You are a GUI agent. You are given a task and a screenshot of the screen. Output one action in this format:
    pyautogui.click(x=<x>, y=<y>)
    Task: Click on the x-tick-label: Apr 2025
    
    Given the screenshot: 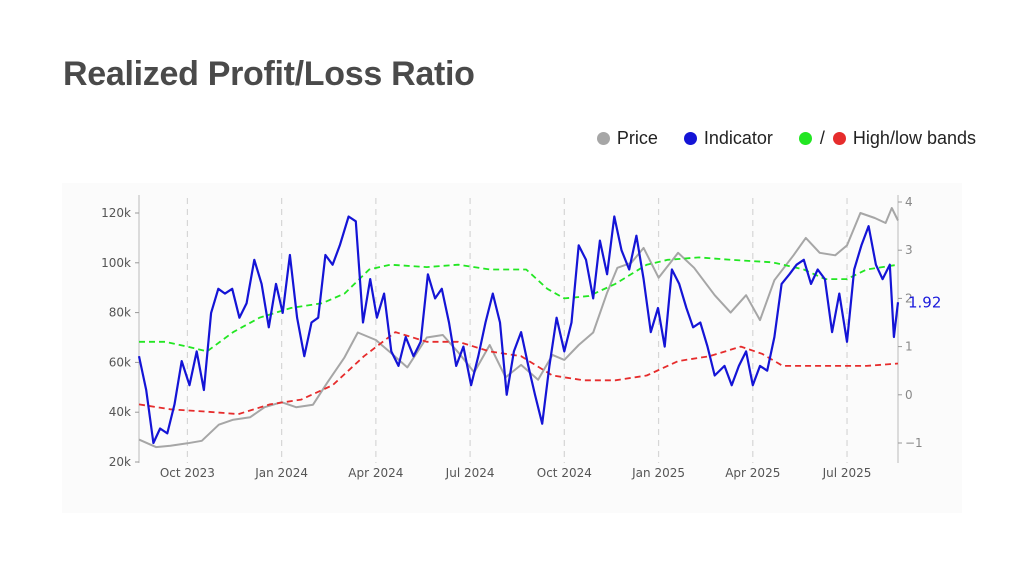 What is the action you would take?
    pyautogui.click(x=752, y=473)
    